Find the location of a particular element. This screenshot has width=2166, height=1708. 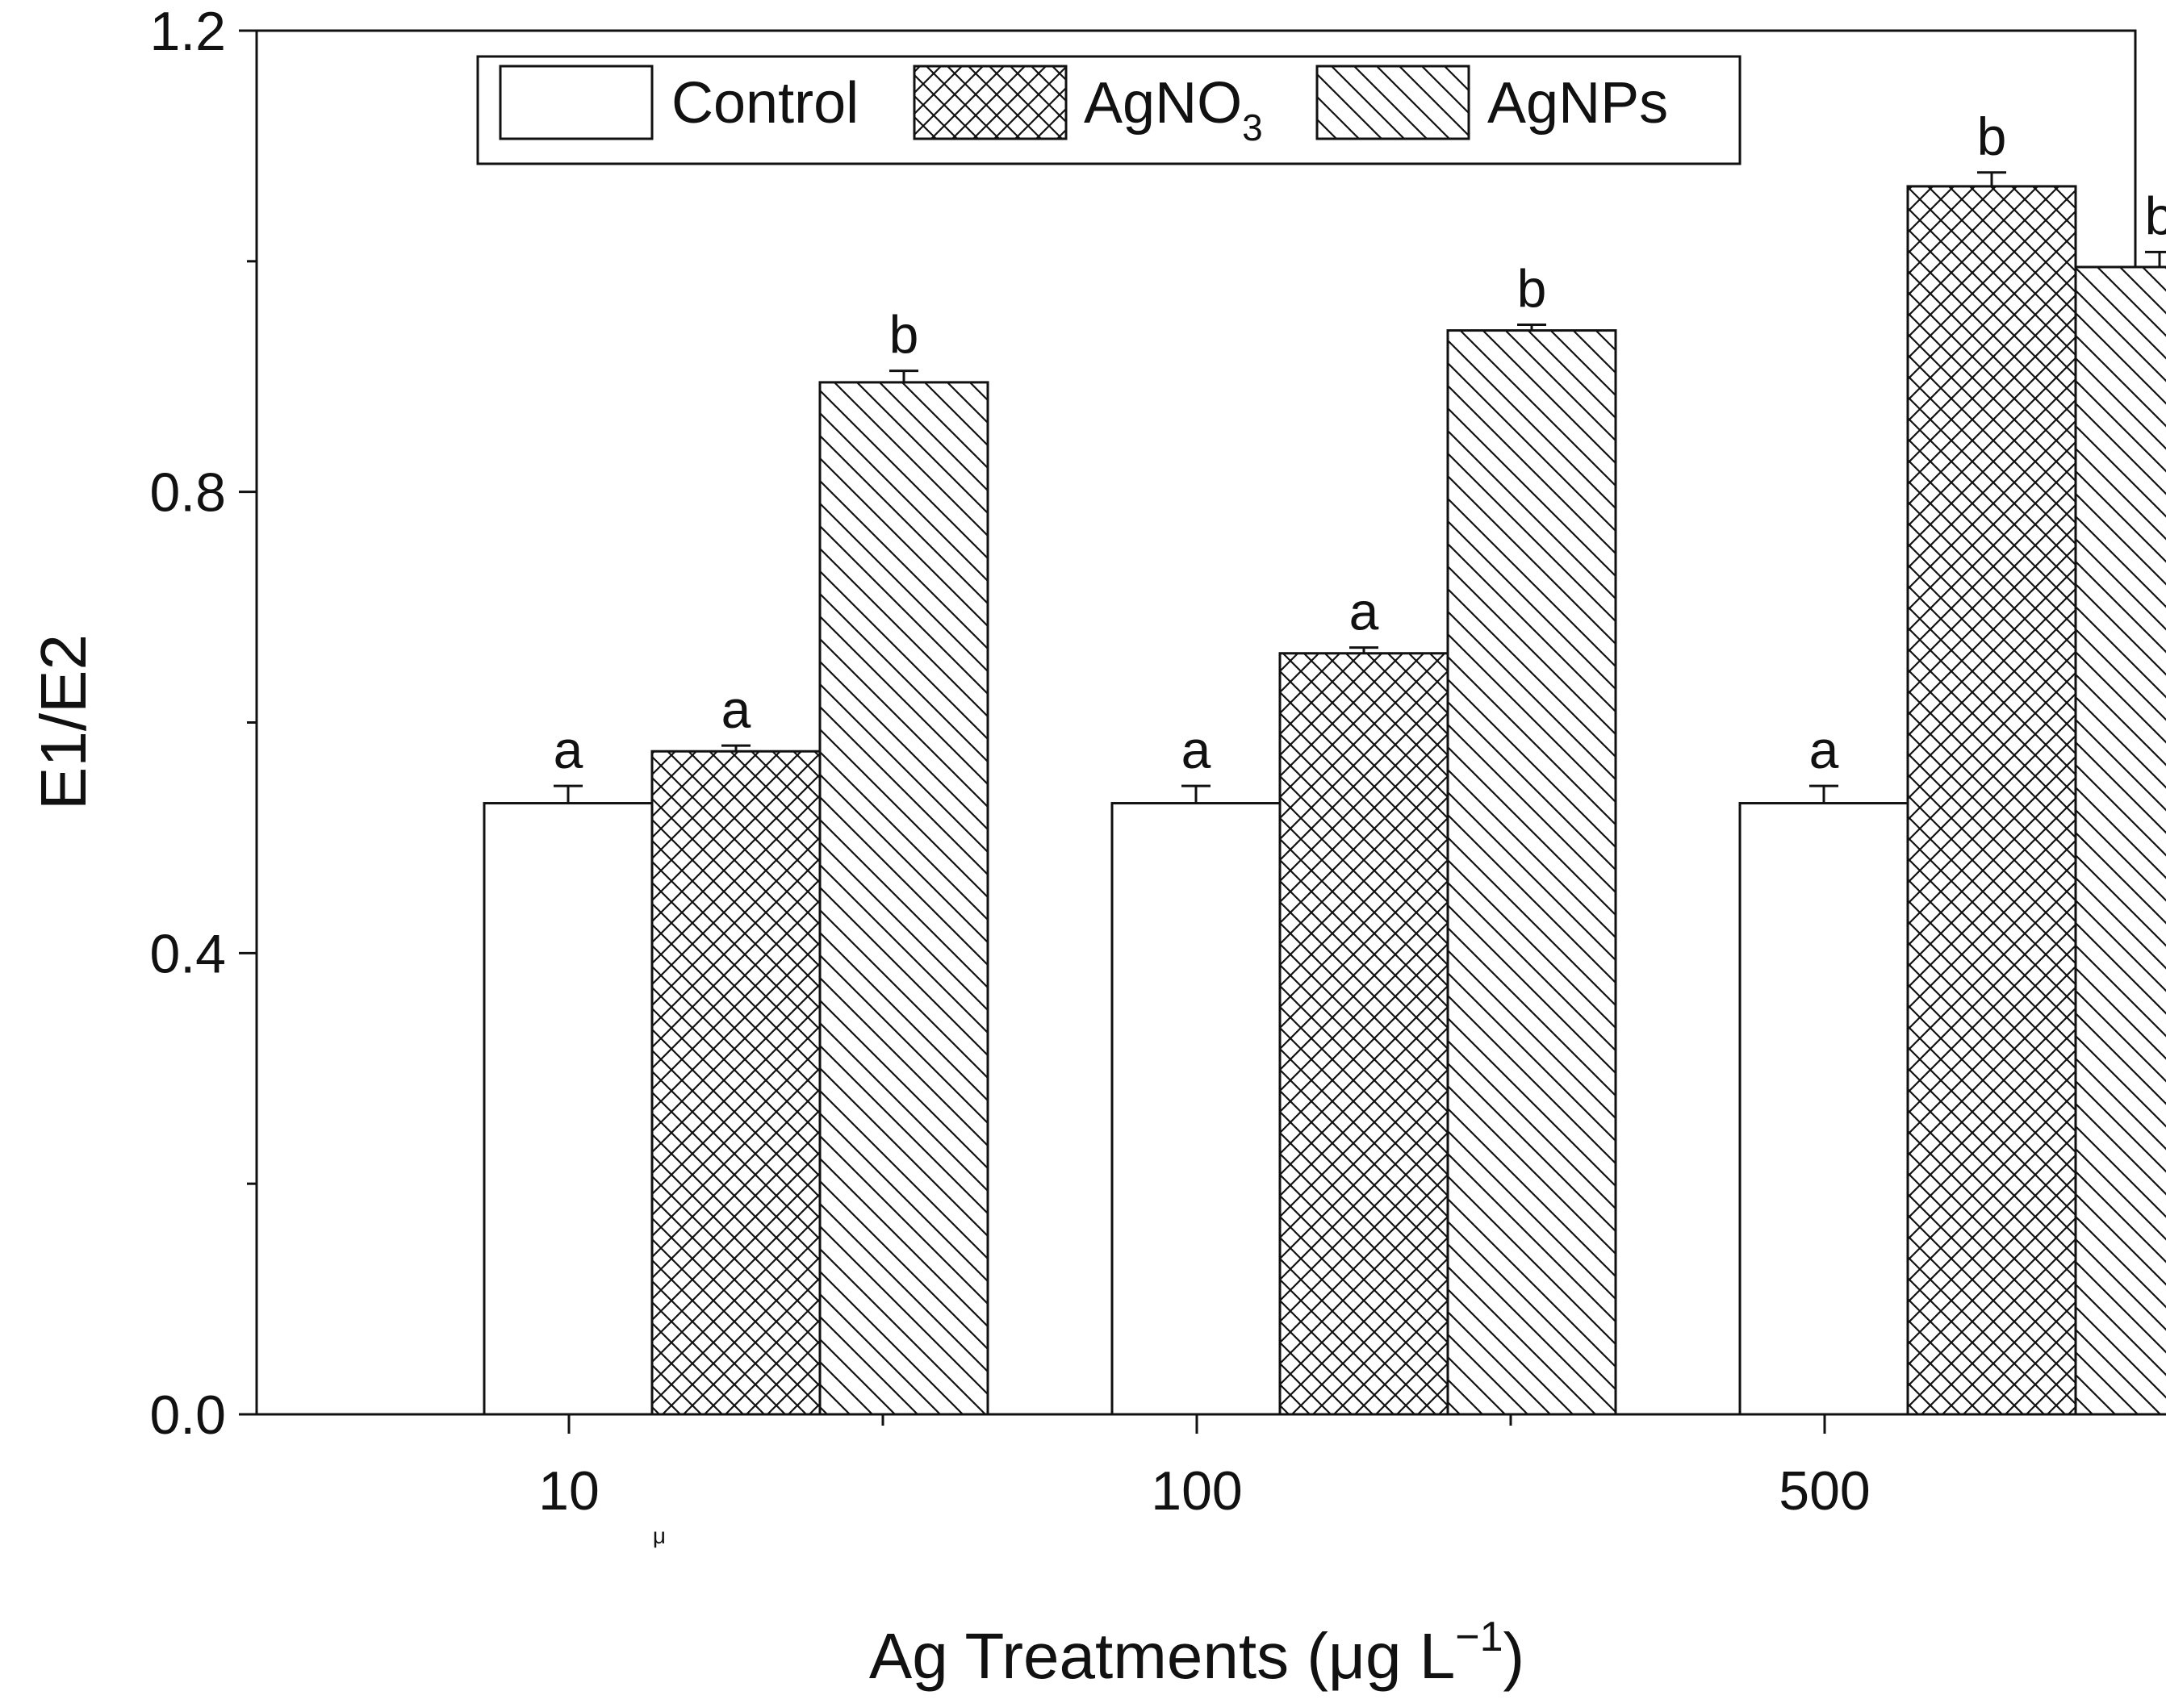

x-tick-label: 10 is located at coordinates (569, 1491).